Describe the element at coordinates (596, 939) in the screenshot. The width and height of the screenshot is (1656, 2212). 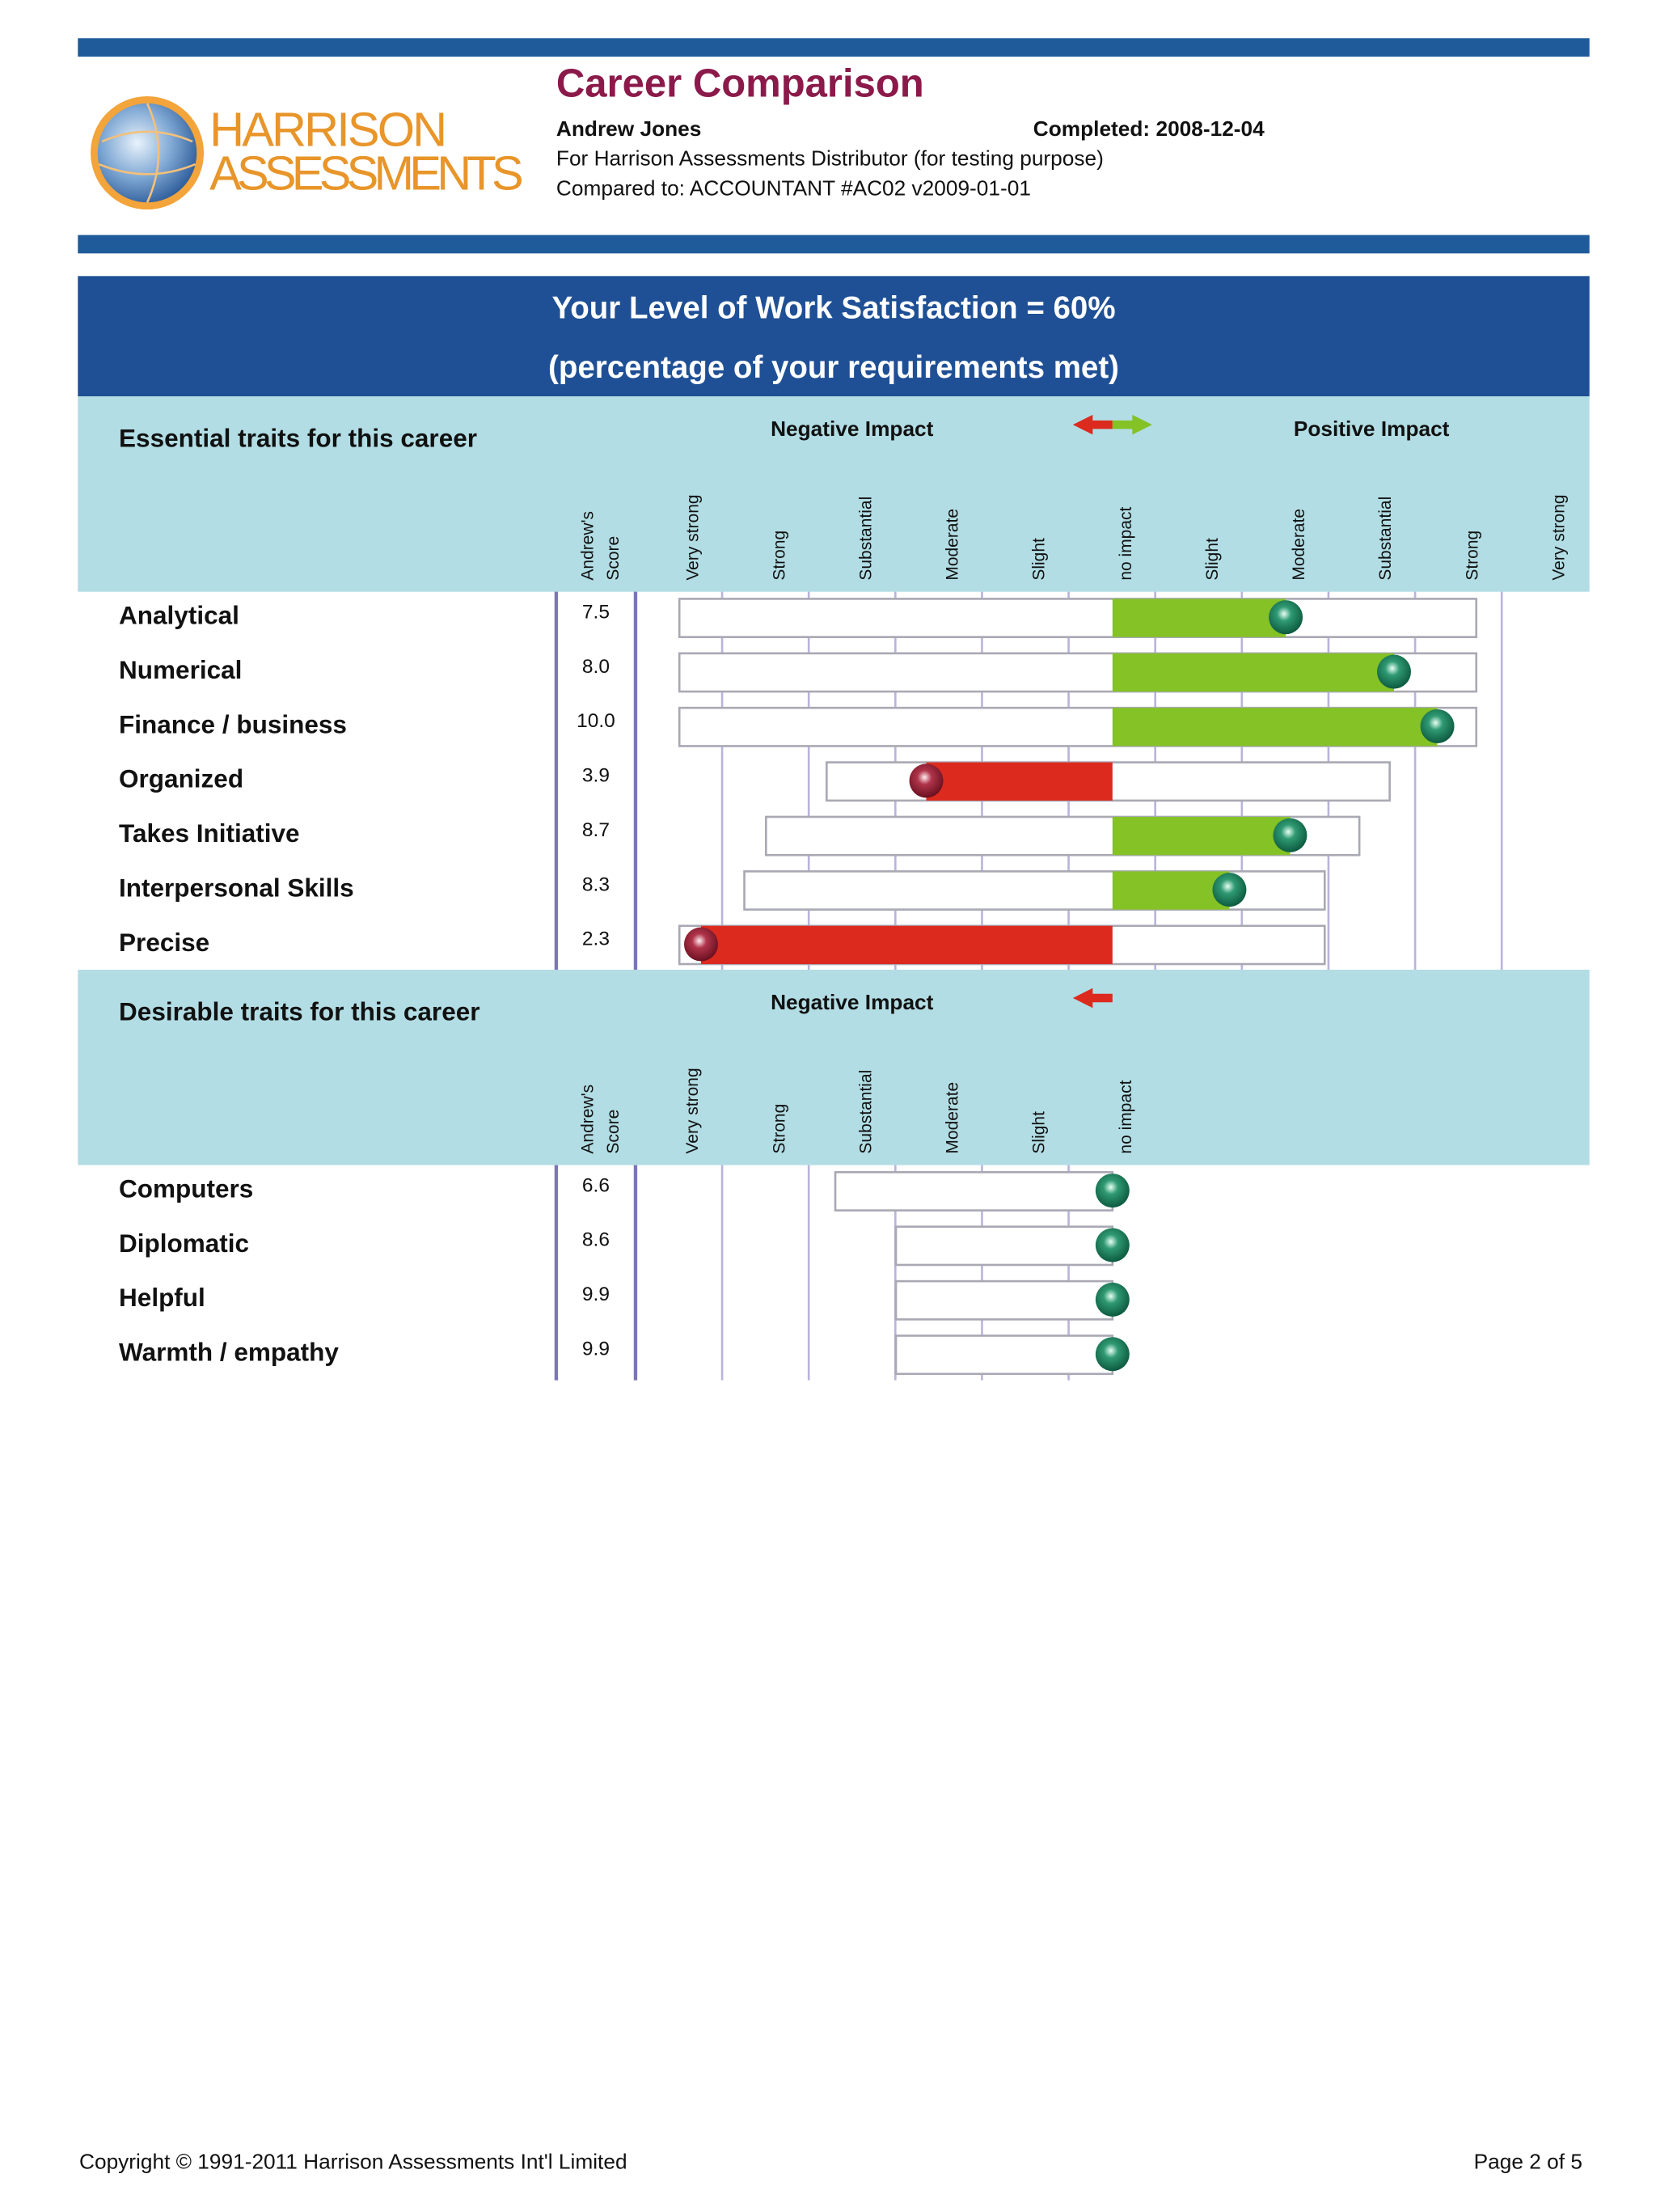
I see `score: 2.3` at that location.